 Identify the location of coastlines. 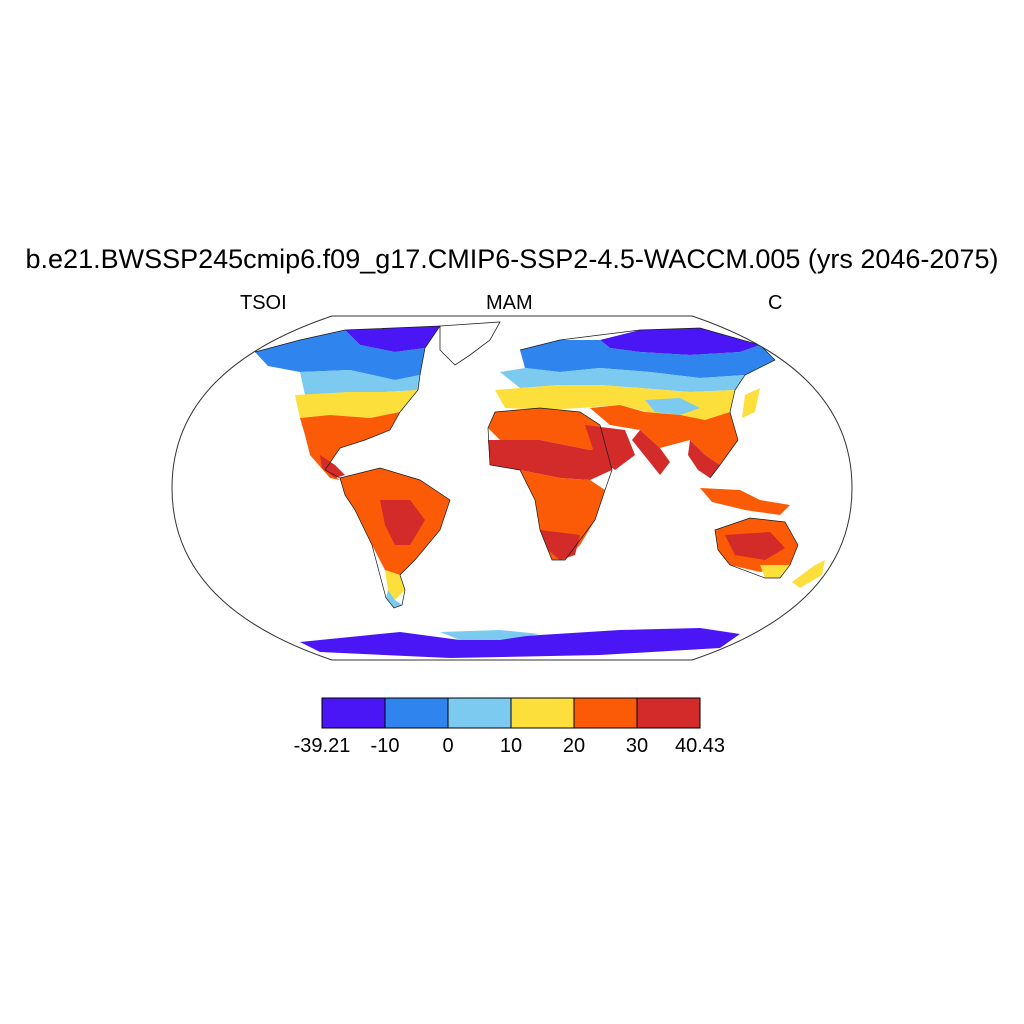
(526, 467).